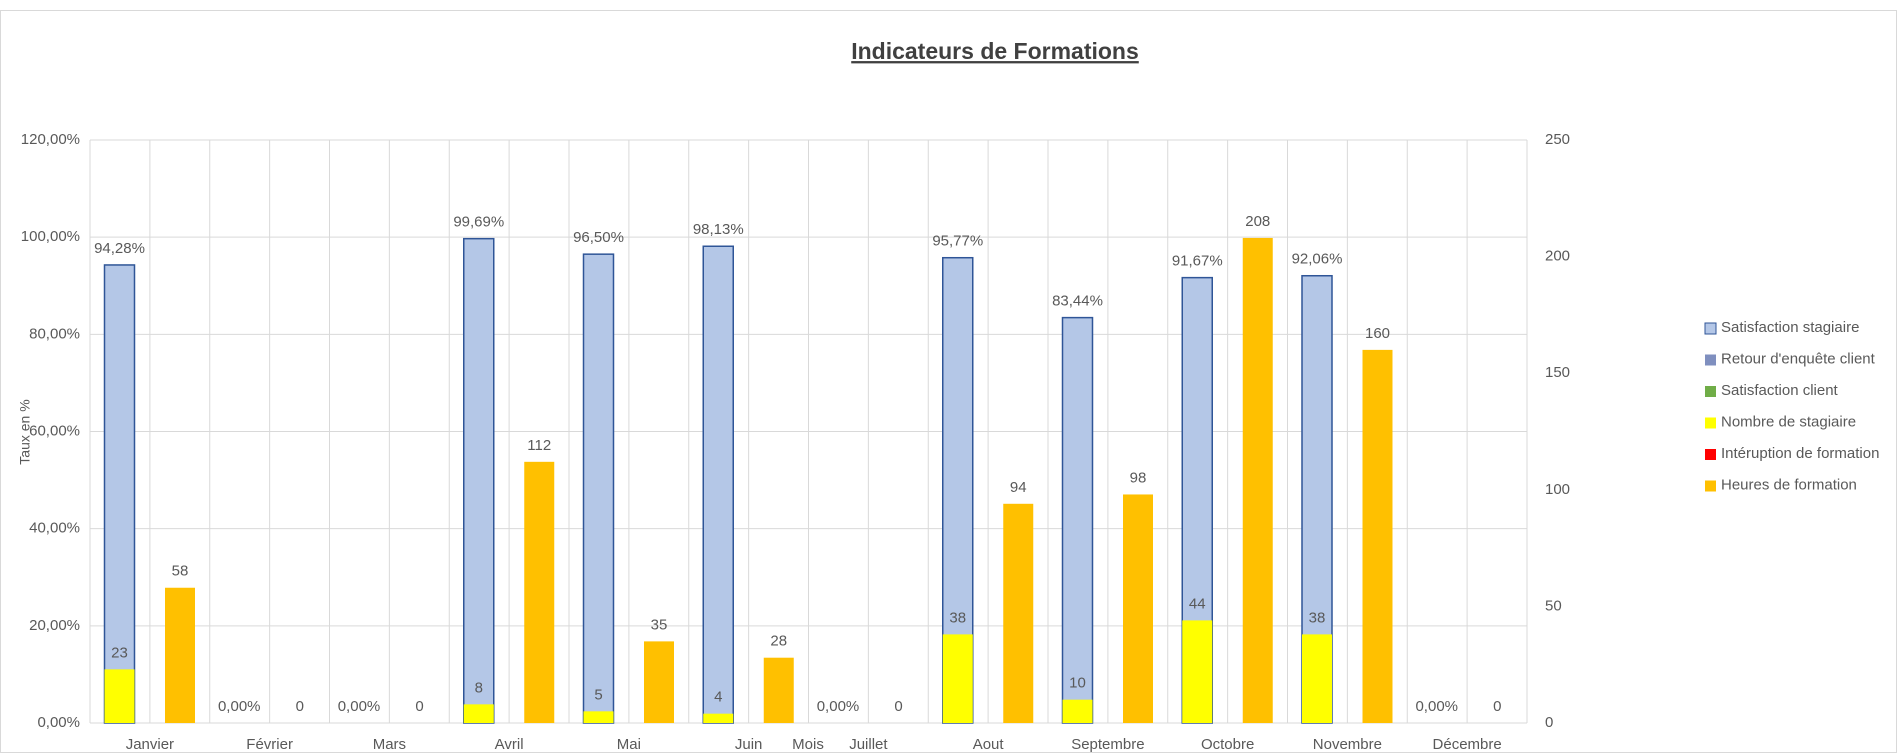 This screenshot has height=753, width=1897. What do you see at coordinates (995, 51) in the screenshot?
I see `chart-title: Indicateurs de Formations` at bounding box center [995, 51].